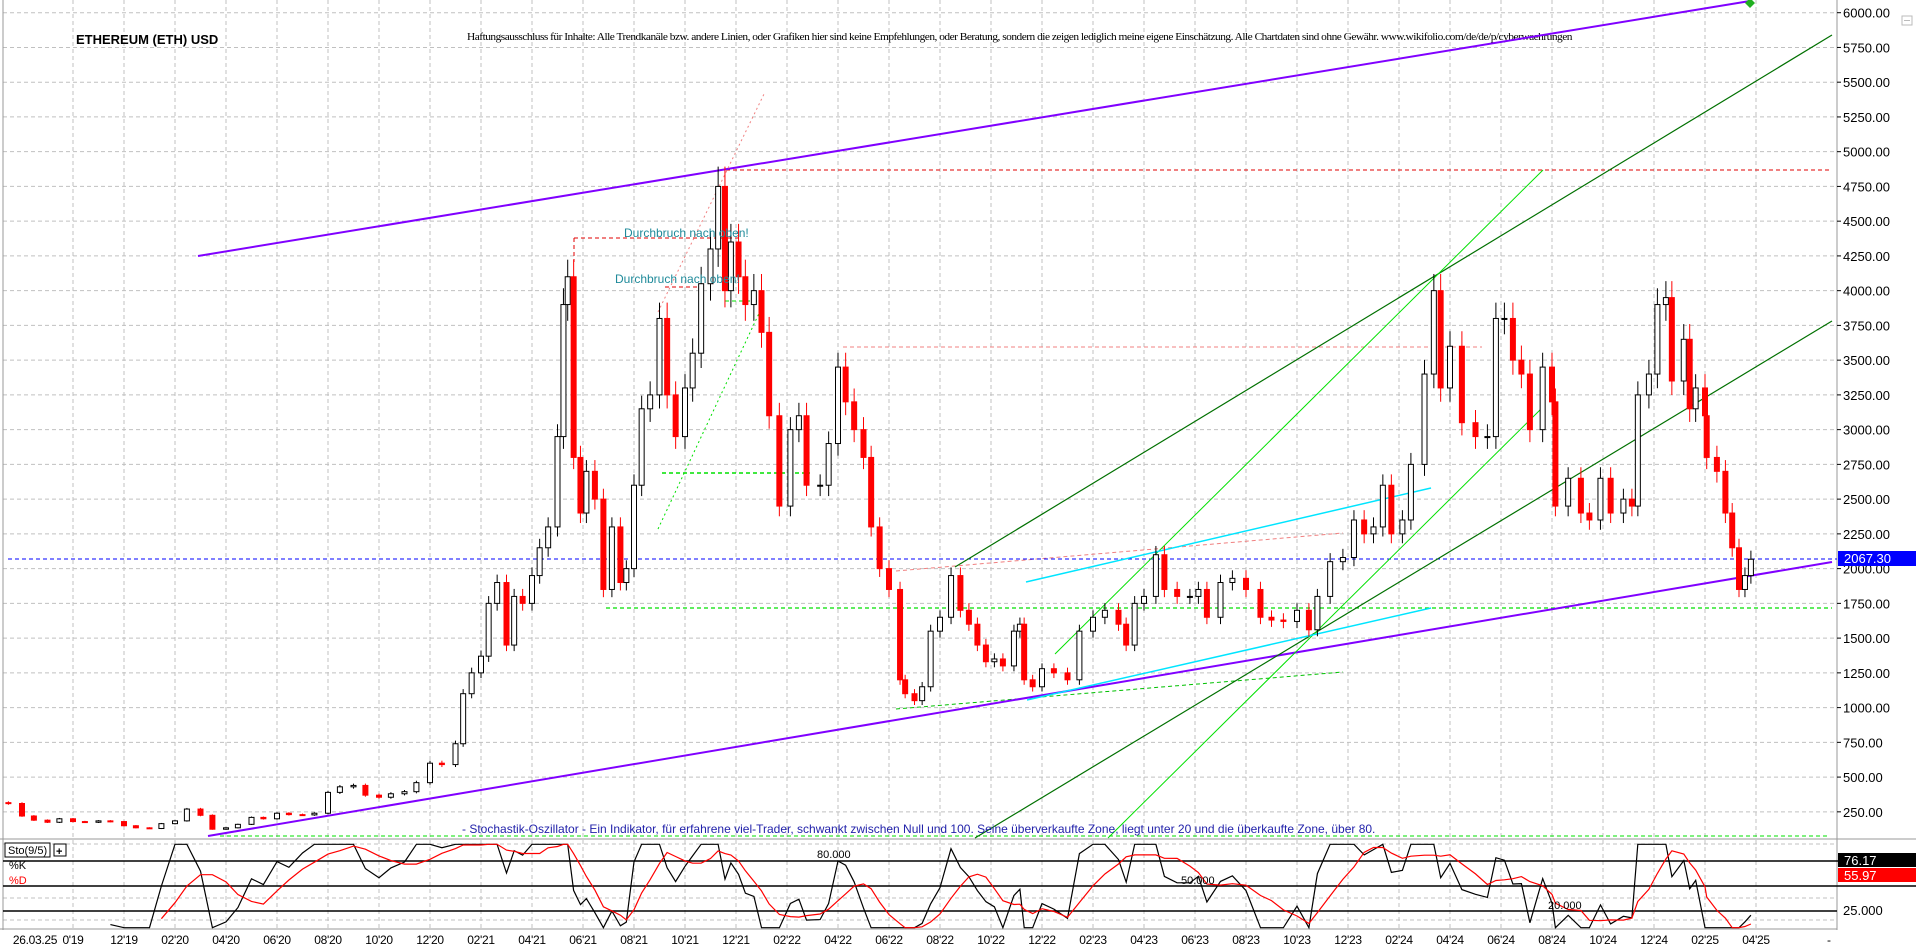 The width and height of the screenshot is (1916, 948). I want to click on stoch-d-line, so click(956, 886).